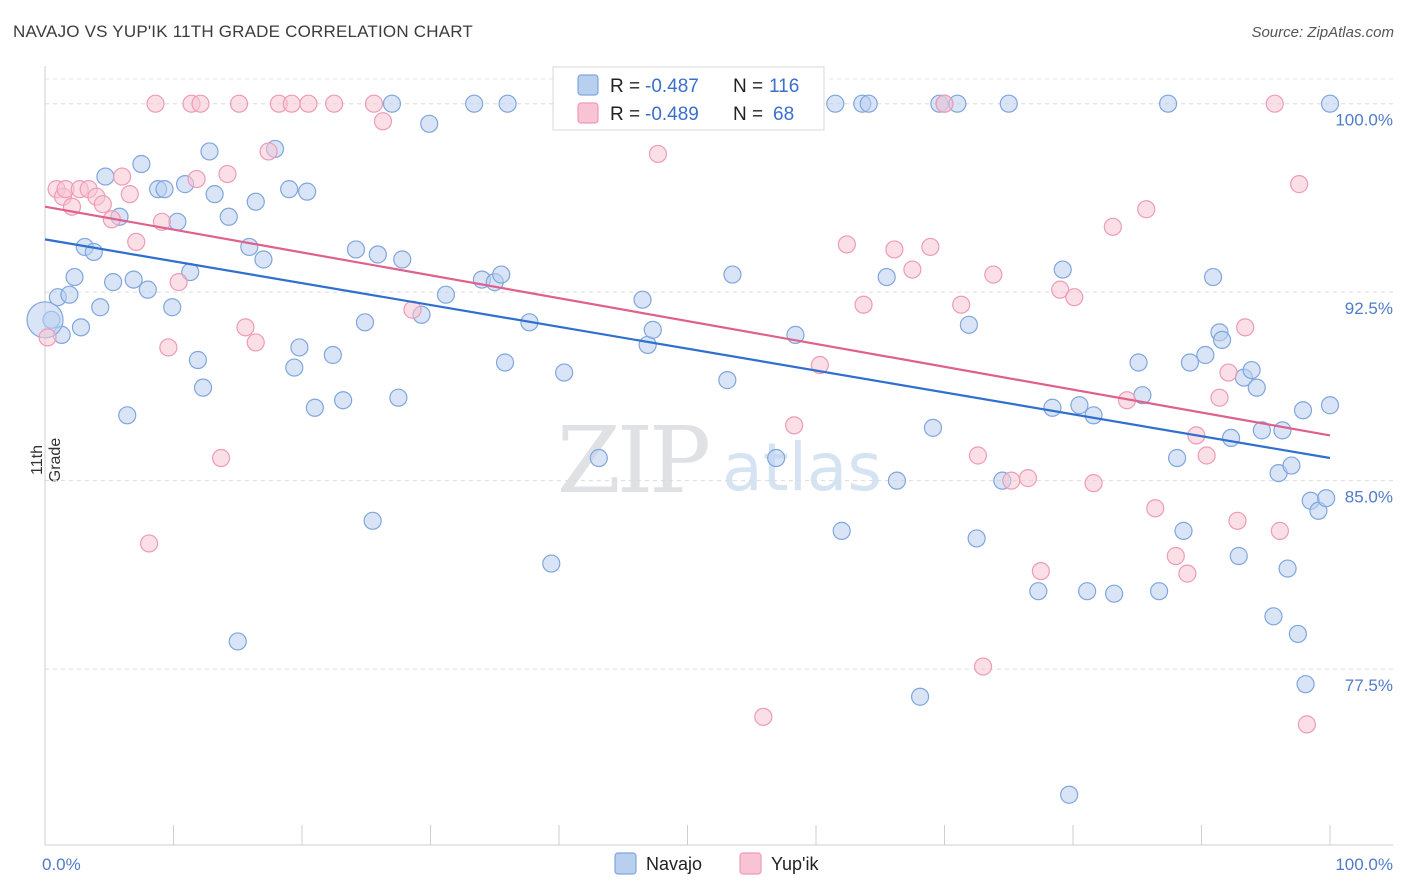  I want to click on legend-r-label-navajo: R =, so click(625, 86).